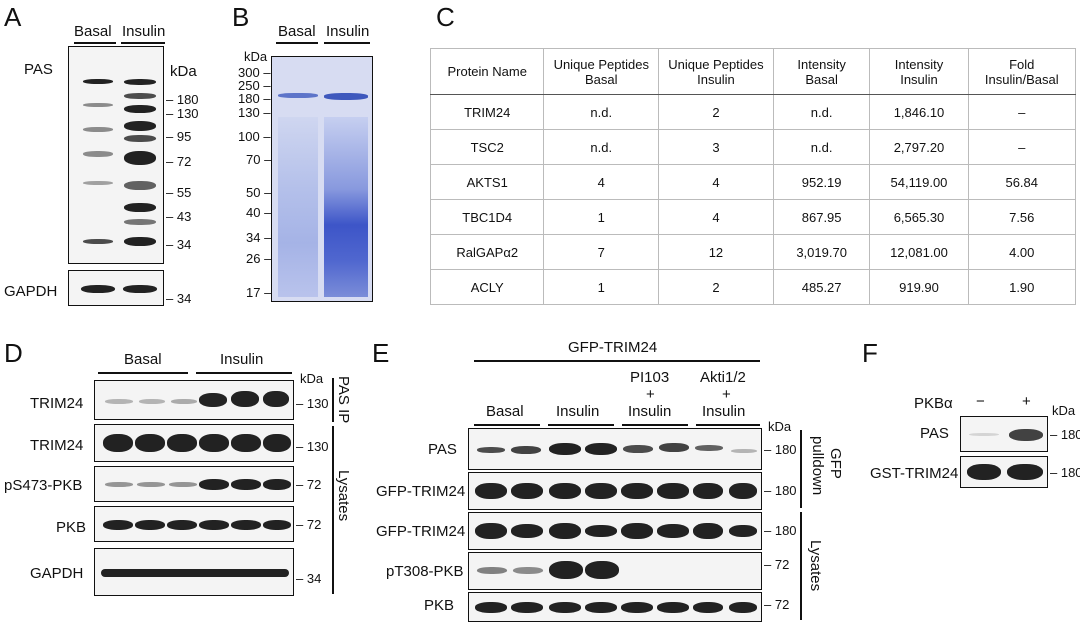 This screenshot has width=1080, height=625. Describe the element at coordinates (312, 403) in the screenshot. I see `marker-d-1: – 130` at that location.